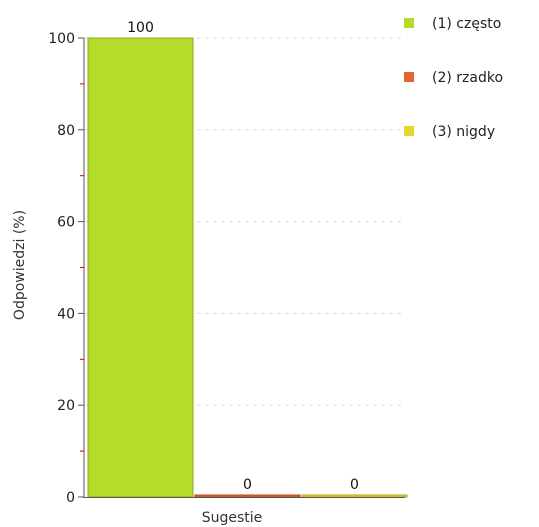  Describe the element at coordinates (466, 24) in the screenshot. I see `legend-label-1: (1) często` at that location.